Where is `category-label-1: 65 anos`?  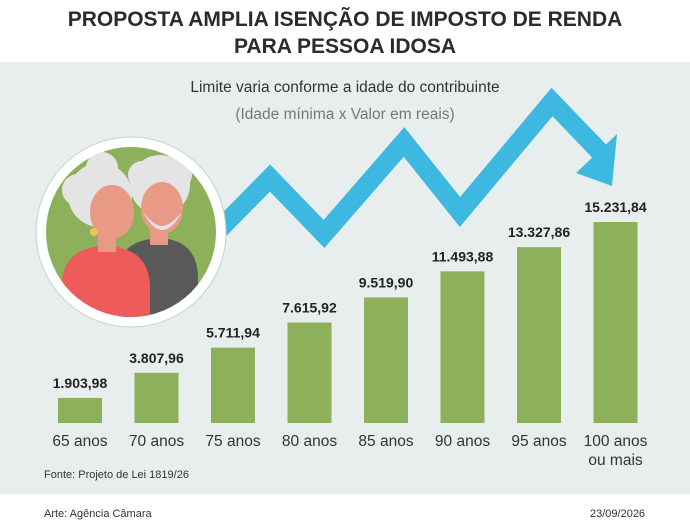
category-label-1: 65 anos is located at coordinates (79, 441).